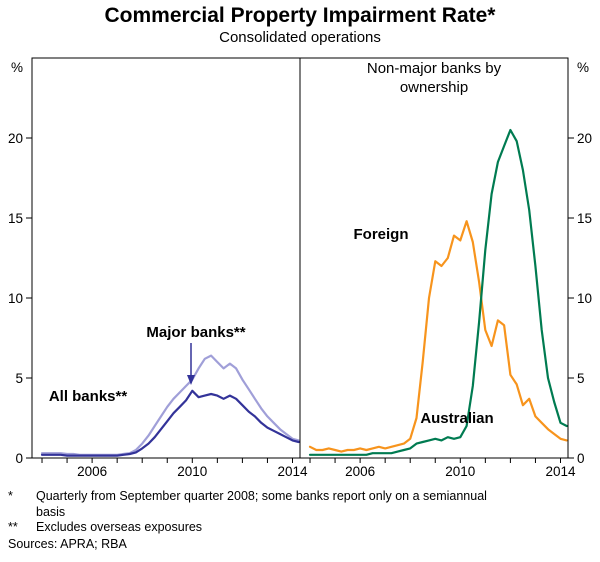 This screenshot has height=562, width=600. What do you see at coordinates (191, 380) in the screenshot?
I see `major-banks-arrow-head` at bounding box center [191, 380].